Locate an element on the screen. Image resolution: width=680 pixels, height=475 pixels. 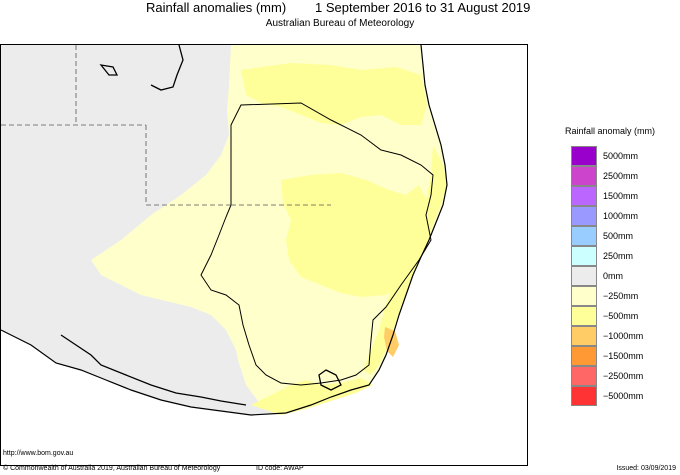
map-subtitle: Australian Bureau of Meteorology is located at coordinates (340, 23).